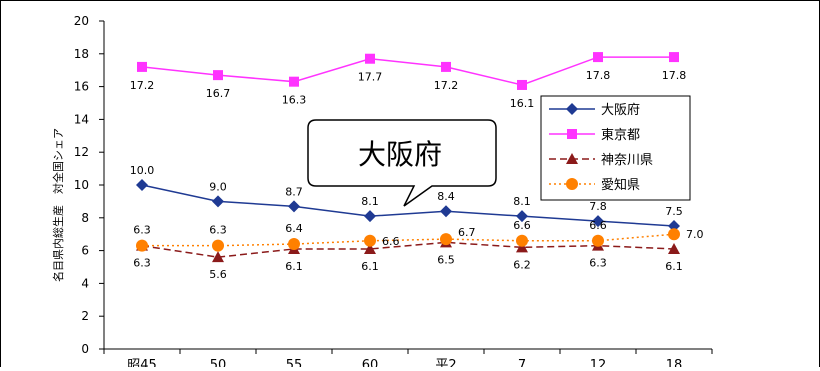  Describe the element at coordinates (294, 191) in the screenshot. I see `data-label: 8.7` at that location.